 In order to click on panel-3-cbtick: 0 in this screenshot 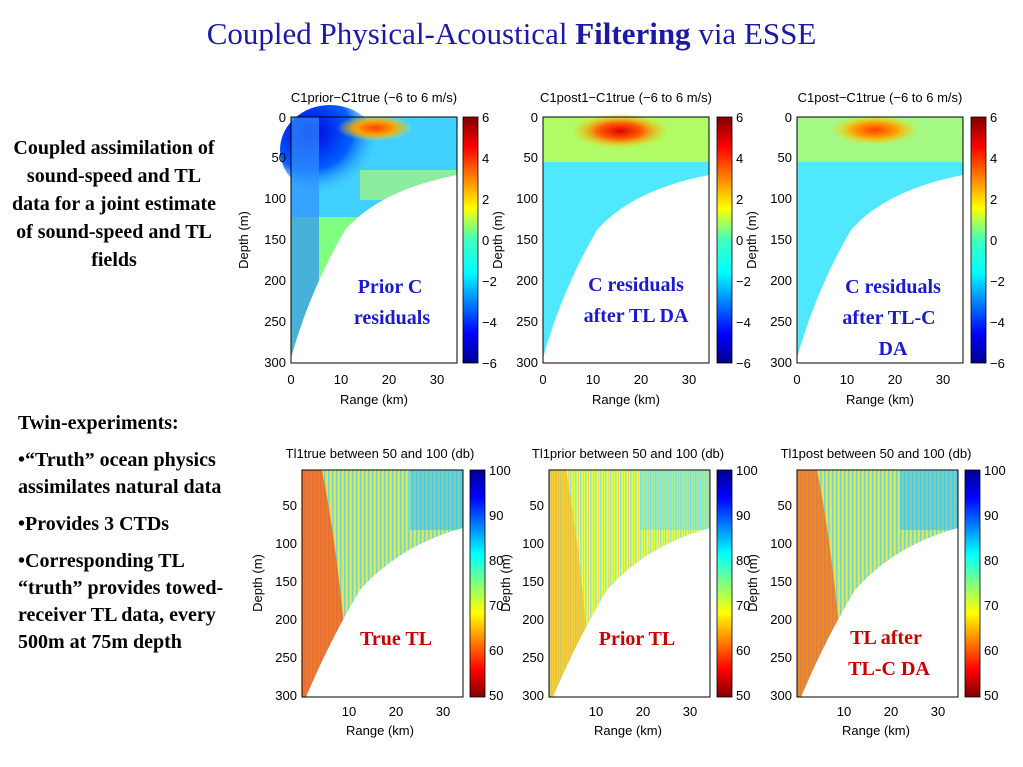, I will do `click(993, 240)`.